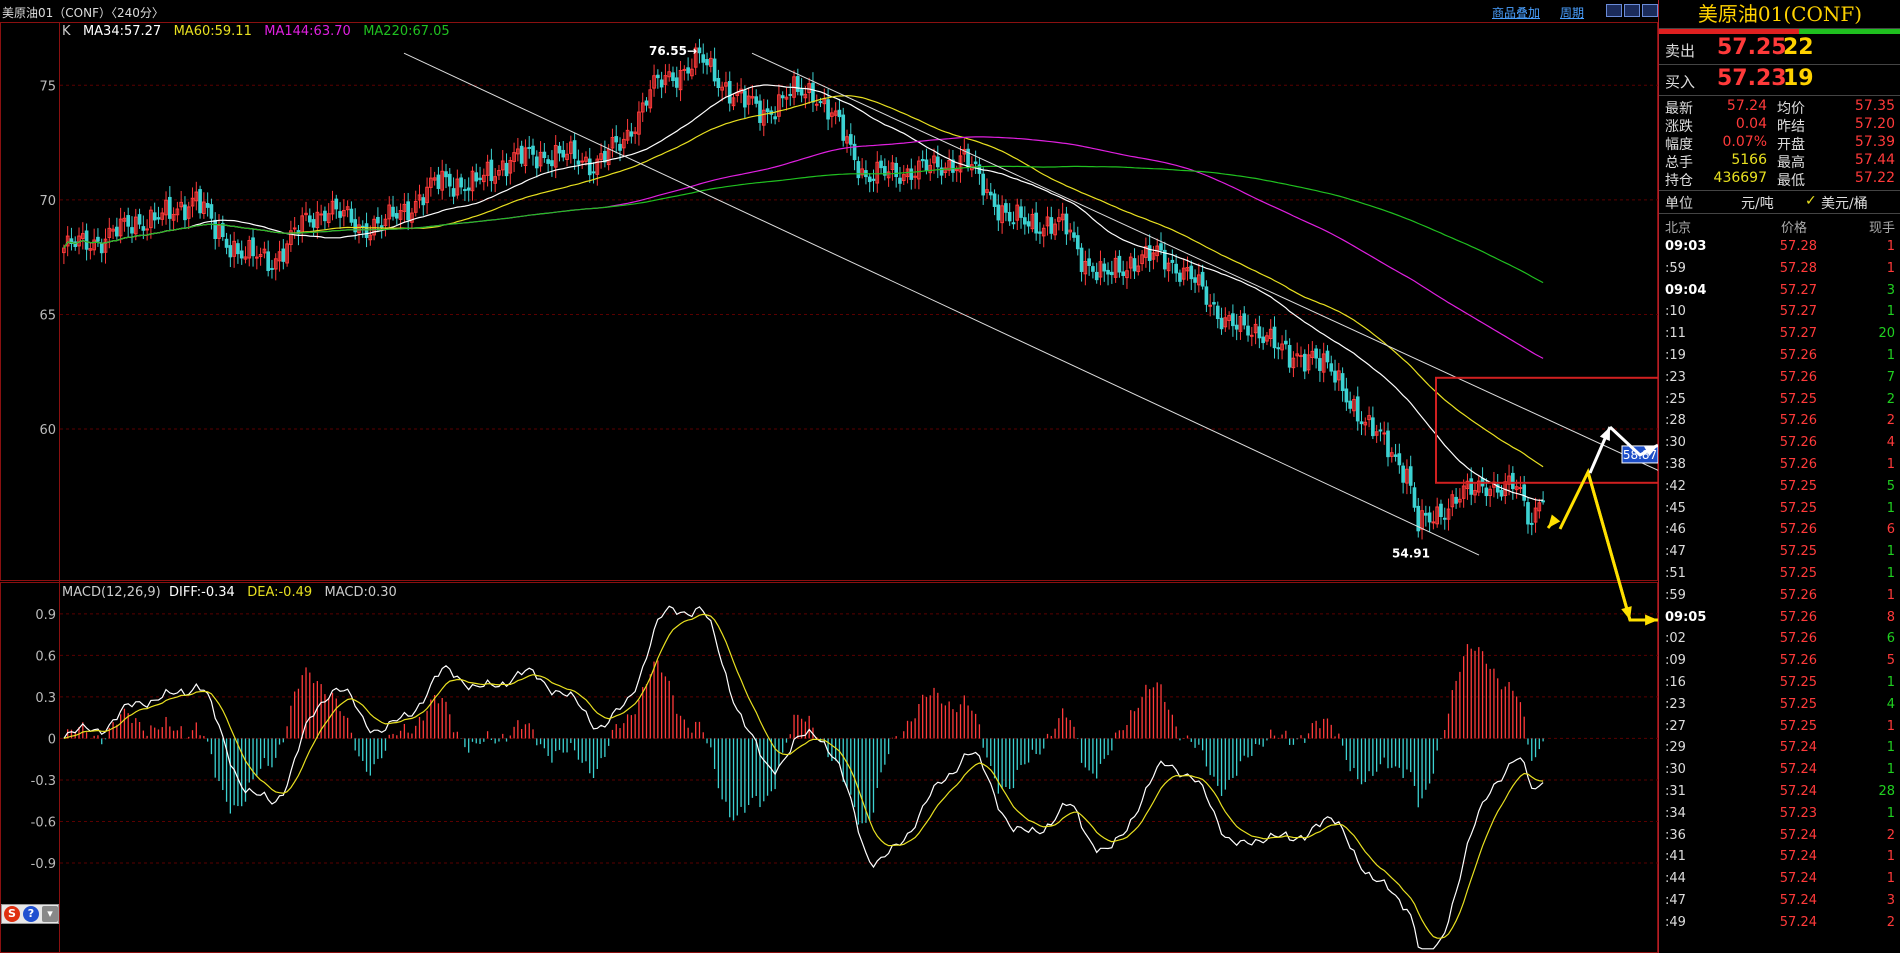 This screenshot has width=1900, height=953. What do you see at coordinates (111, 592) in the screenshot?
I see `macd-label: MACD(12,26,9)` at bounding box center [111, 592].